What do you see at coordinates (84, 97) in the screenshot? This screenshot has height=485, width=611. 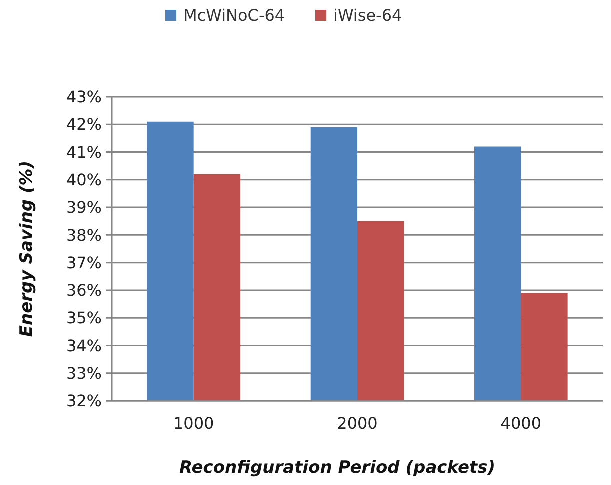 I see `y-tick-label: 43%` at bounding box center [84, 97].